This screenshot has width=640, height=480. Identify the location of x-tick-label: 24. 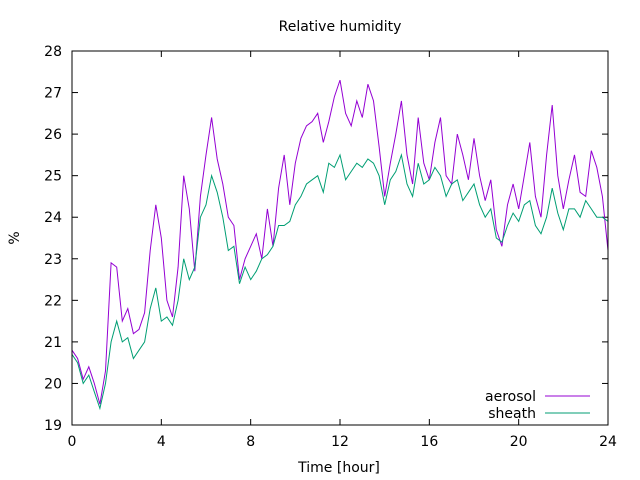
(608, 442).